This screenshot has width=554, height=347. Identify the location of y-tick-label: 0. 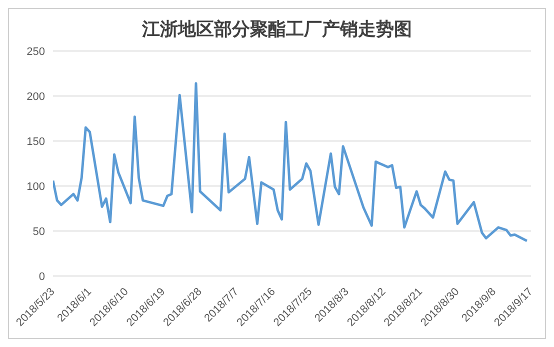
(41, 276).